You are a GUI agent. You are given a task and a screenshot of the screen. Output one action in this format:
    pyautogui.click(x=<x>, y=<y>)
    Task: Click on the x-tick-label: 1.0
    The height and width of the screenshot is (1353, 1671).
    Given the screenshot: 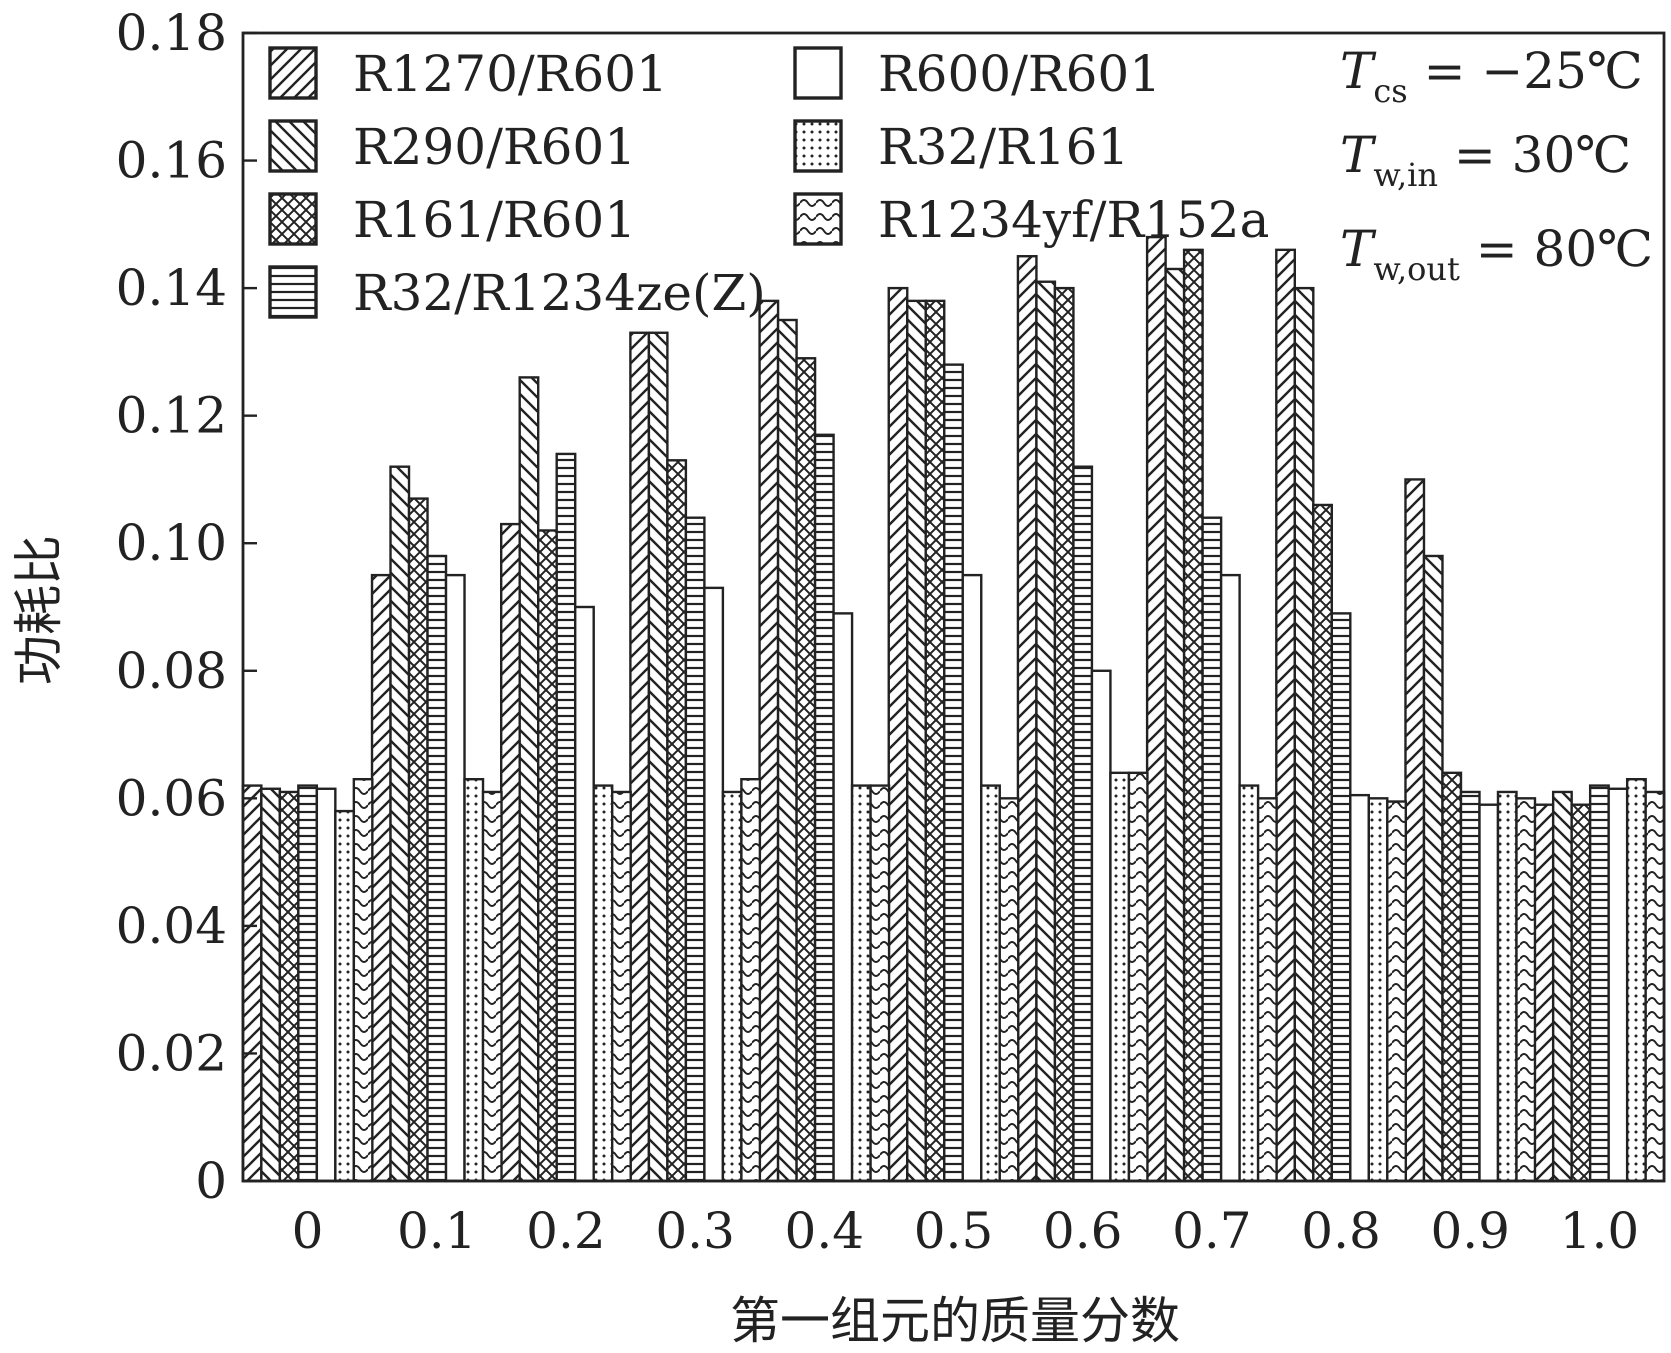 What is the action you would take?
    pyautogui.click(x=1600, y=1231)
    